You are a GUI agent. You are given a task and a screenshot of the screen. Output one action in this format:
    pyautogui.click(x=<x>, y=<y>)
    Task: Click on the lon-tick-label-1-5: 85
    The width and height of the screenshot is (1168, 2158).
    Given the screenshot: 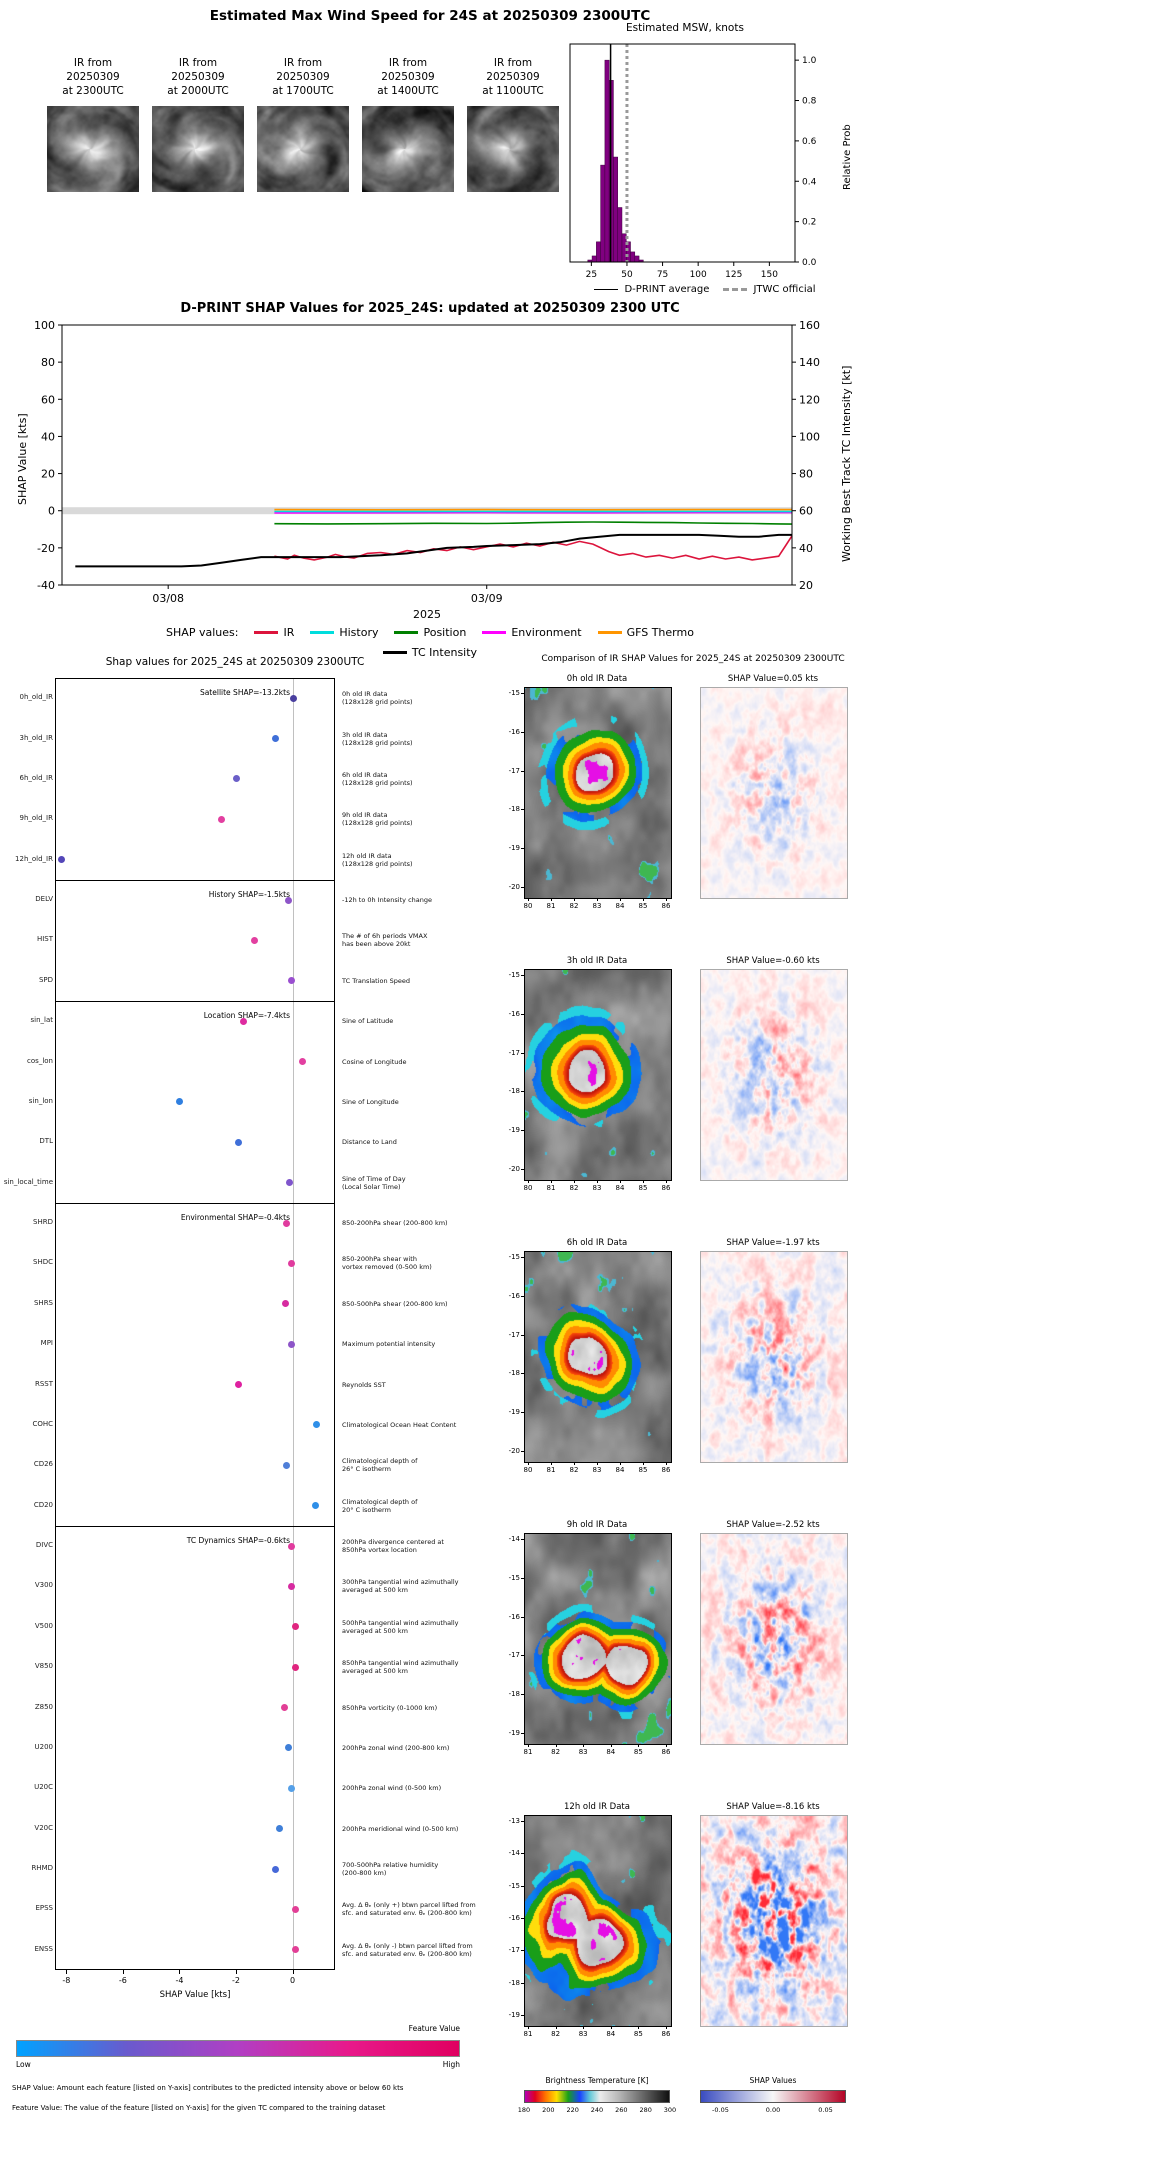 What is the action you would take?
    pyautogui.click(x=643, y=1188)
    